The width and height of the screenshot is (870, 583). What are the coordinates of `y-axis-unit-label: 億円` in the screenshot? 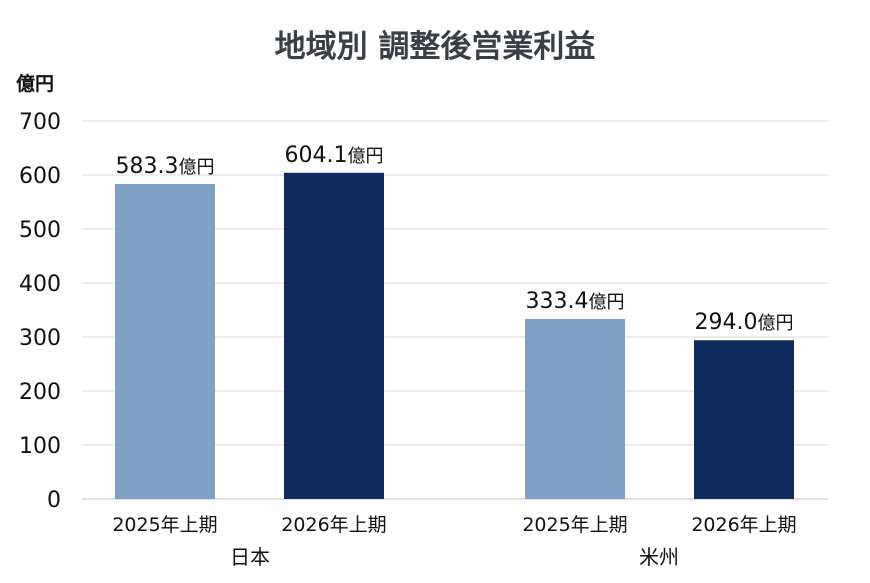 It's located at (35, 83).